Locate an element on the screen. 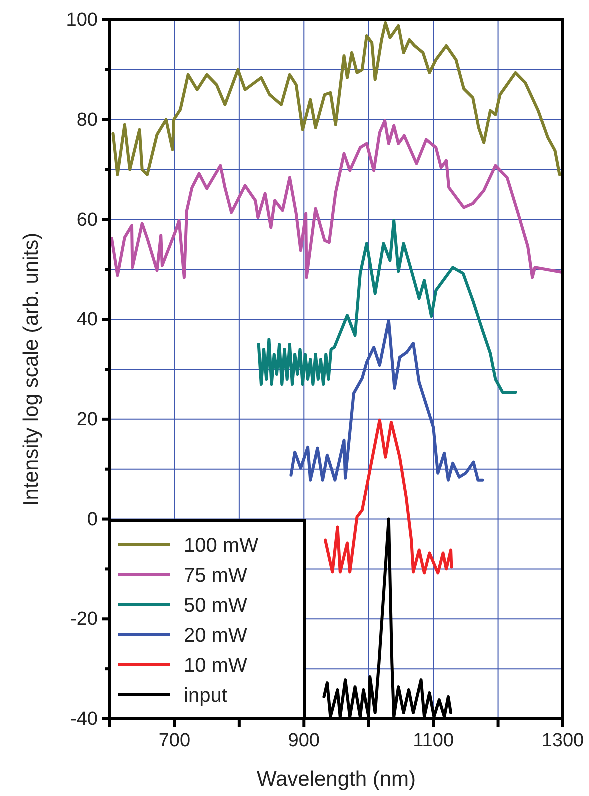  y-axis-title: Intensity log scale (arb. units) is located at coordinates (31, 369).